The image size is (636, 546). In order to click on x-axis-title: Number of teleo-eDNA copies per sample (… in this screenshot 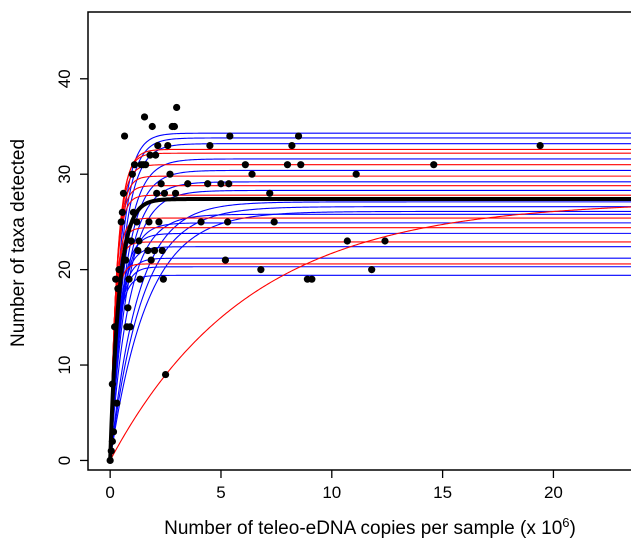, I will do `click(370, 527)`.